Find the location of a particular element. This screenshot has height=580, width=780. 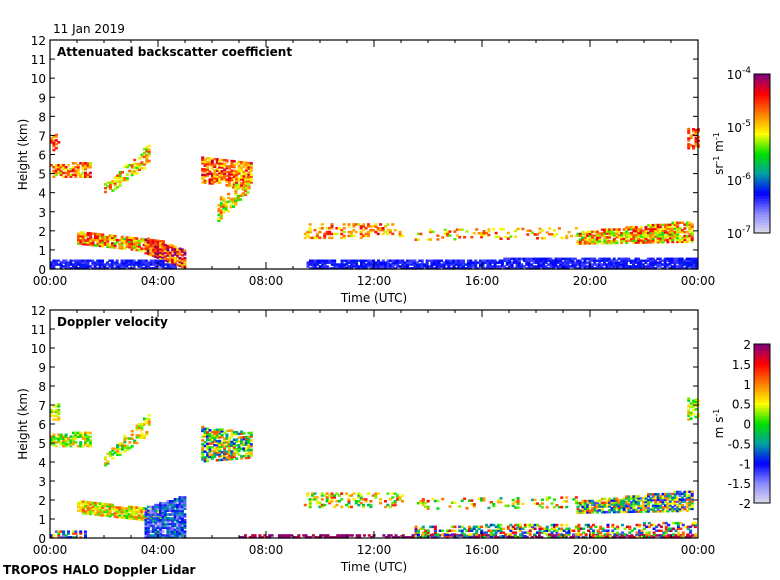

date-label: 11 Jan 2019 is located at coordinates (89, 29).